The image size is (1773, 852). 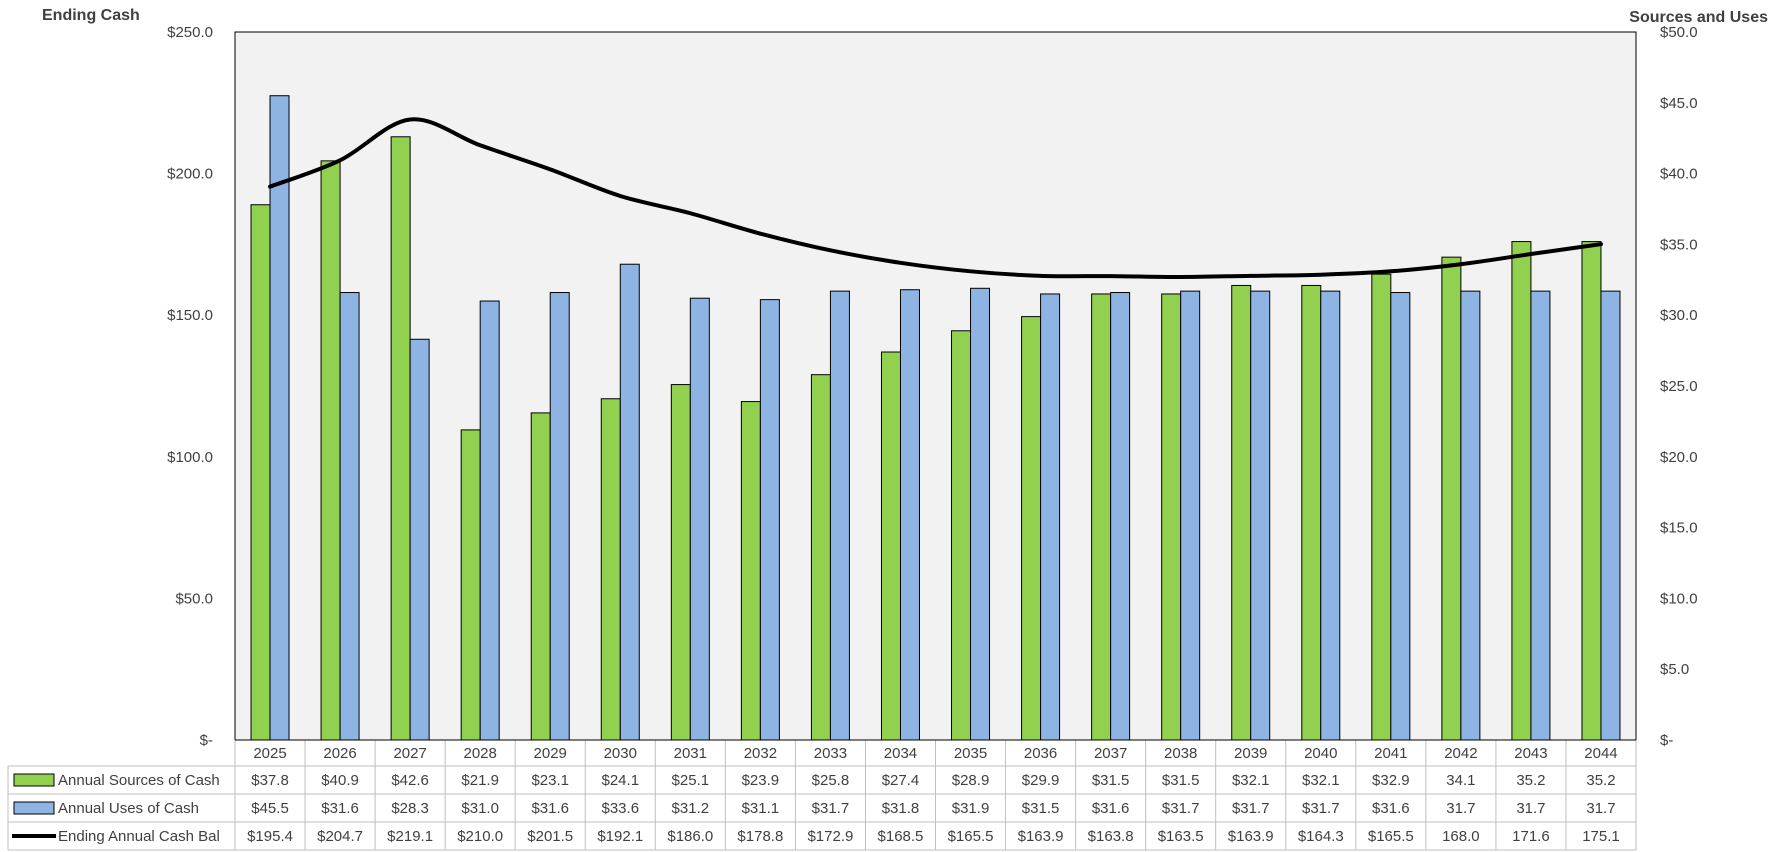 What do you see at coordinates (340, 780) in the screenshot?
I see `data-label: $40.9` at bounding box center [340, 780].